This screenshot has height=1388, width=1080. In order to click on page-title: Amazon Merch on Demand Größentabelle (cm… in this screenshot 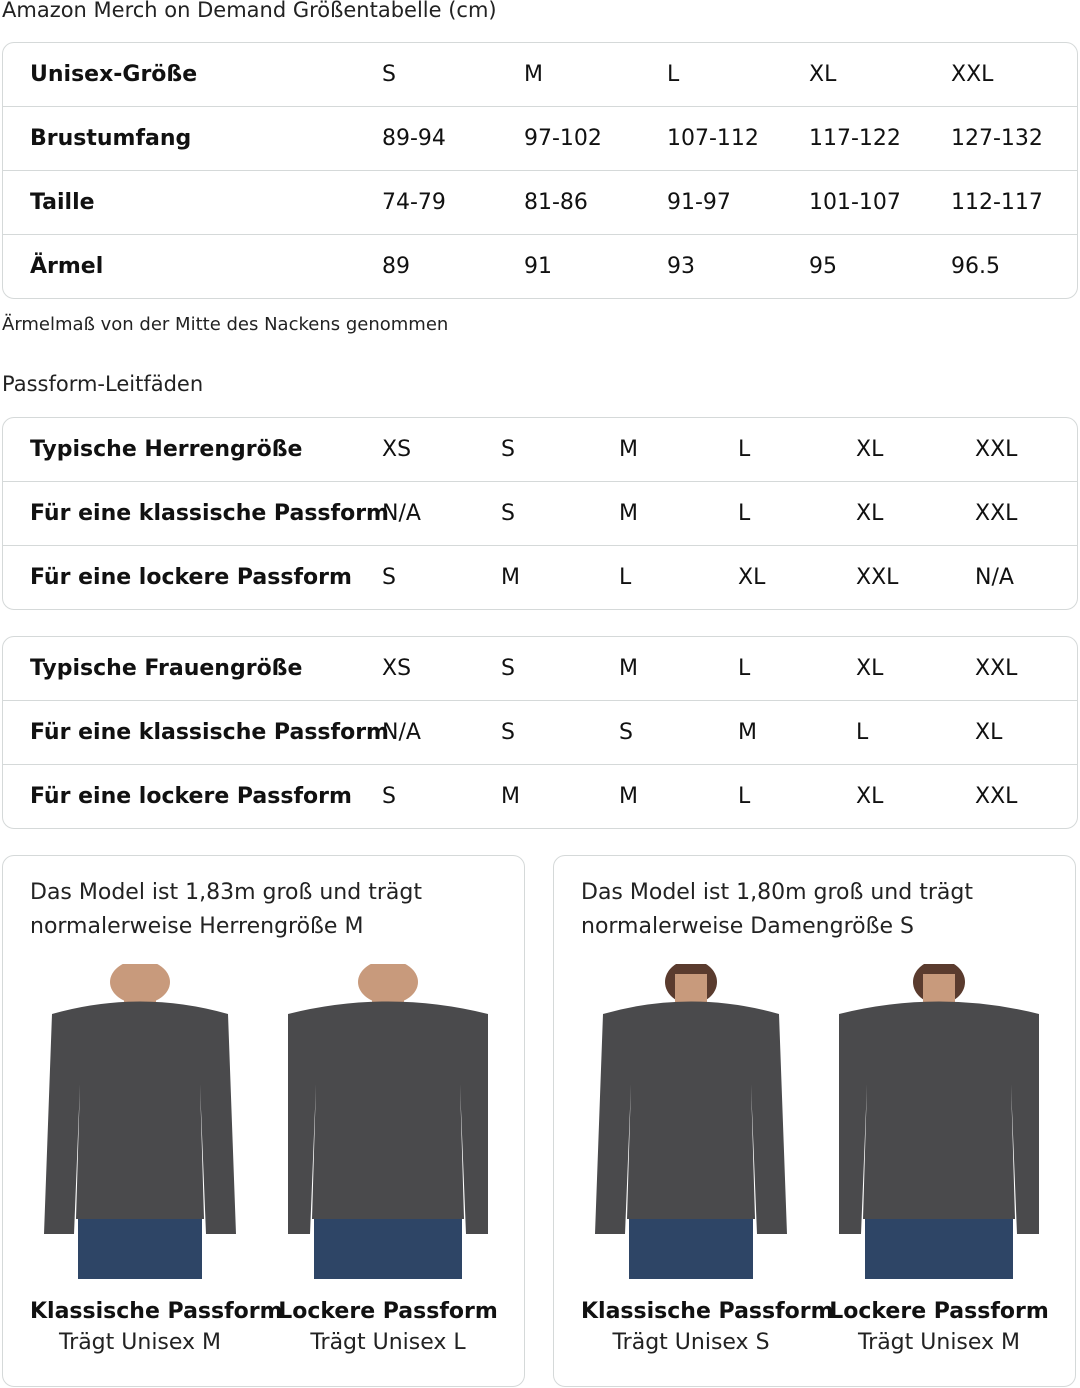, I will do `click(249, 11)`.